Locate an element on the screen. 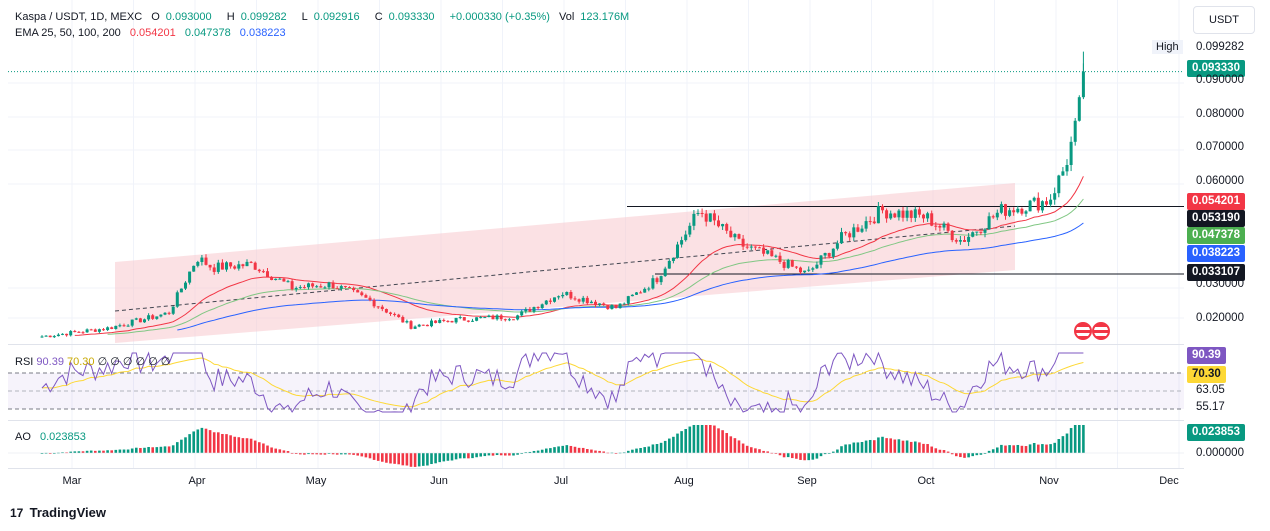 This screenshot has height=531, width=1270. tradingview-logo: 17 TradingView is located at coordinates (58, 512).